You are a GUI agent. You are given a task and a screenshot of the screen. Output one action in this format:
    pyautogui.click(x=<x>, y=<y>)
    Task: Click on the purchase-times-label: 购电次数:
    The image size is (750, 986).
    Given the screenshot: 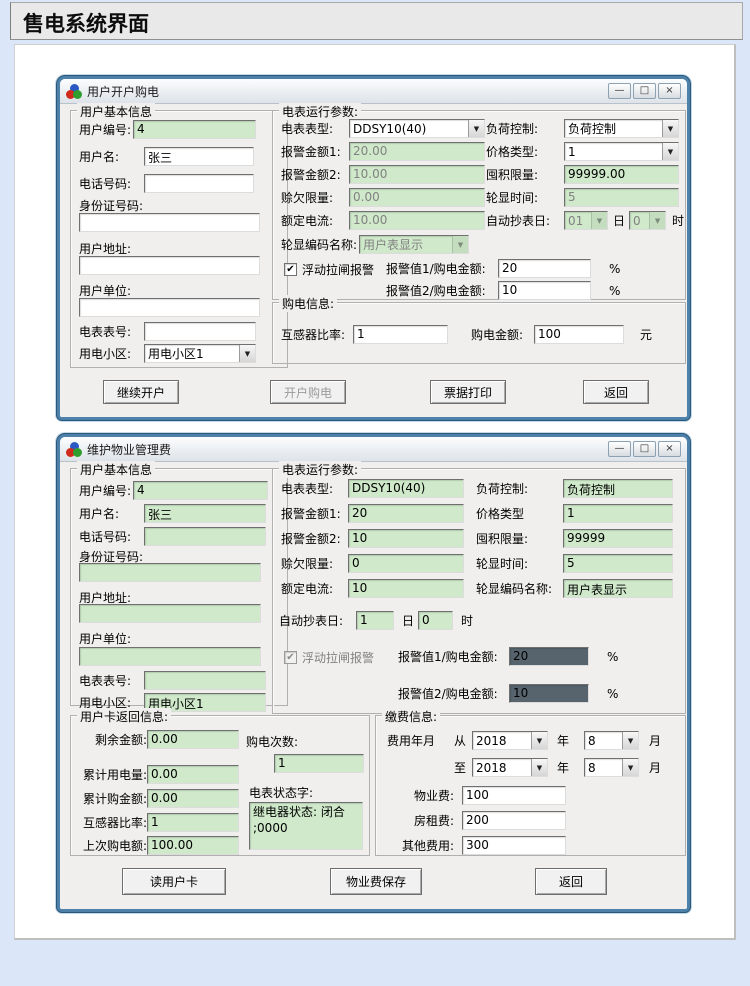 What is the action you would take?
    pyautogui.click(x=272, y=742)
    